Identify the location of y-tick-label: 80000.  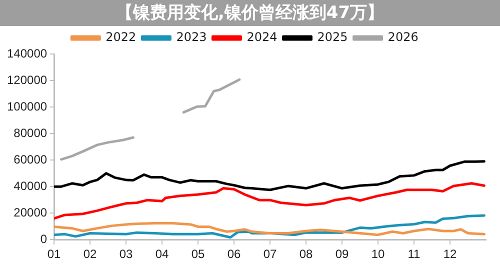
(31, 133).